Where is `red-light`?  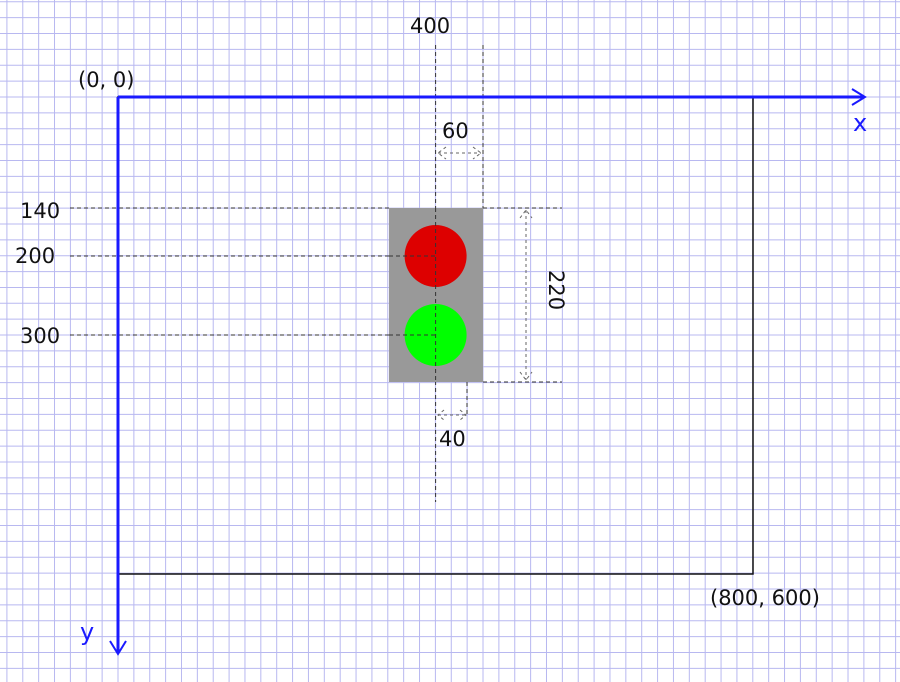 red-light is located at coordinates (435, 256).